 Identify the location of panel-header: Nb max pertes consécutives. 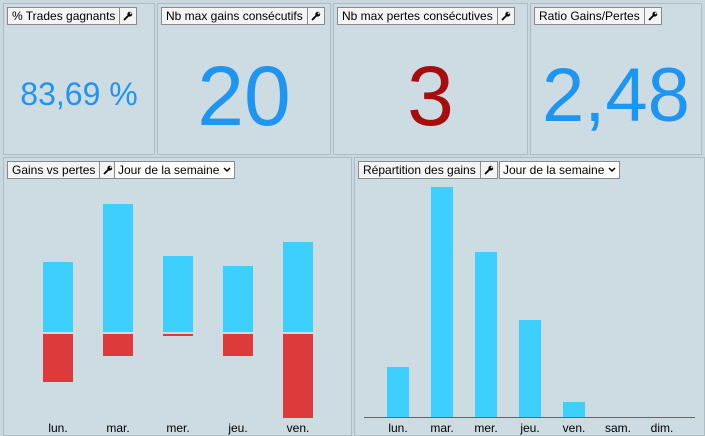
(426, 16).